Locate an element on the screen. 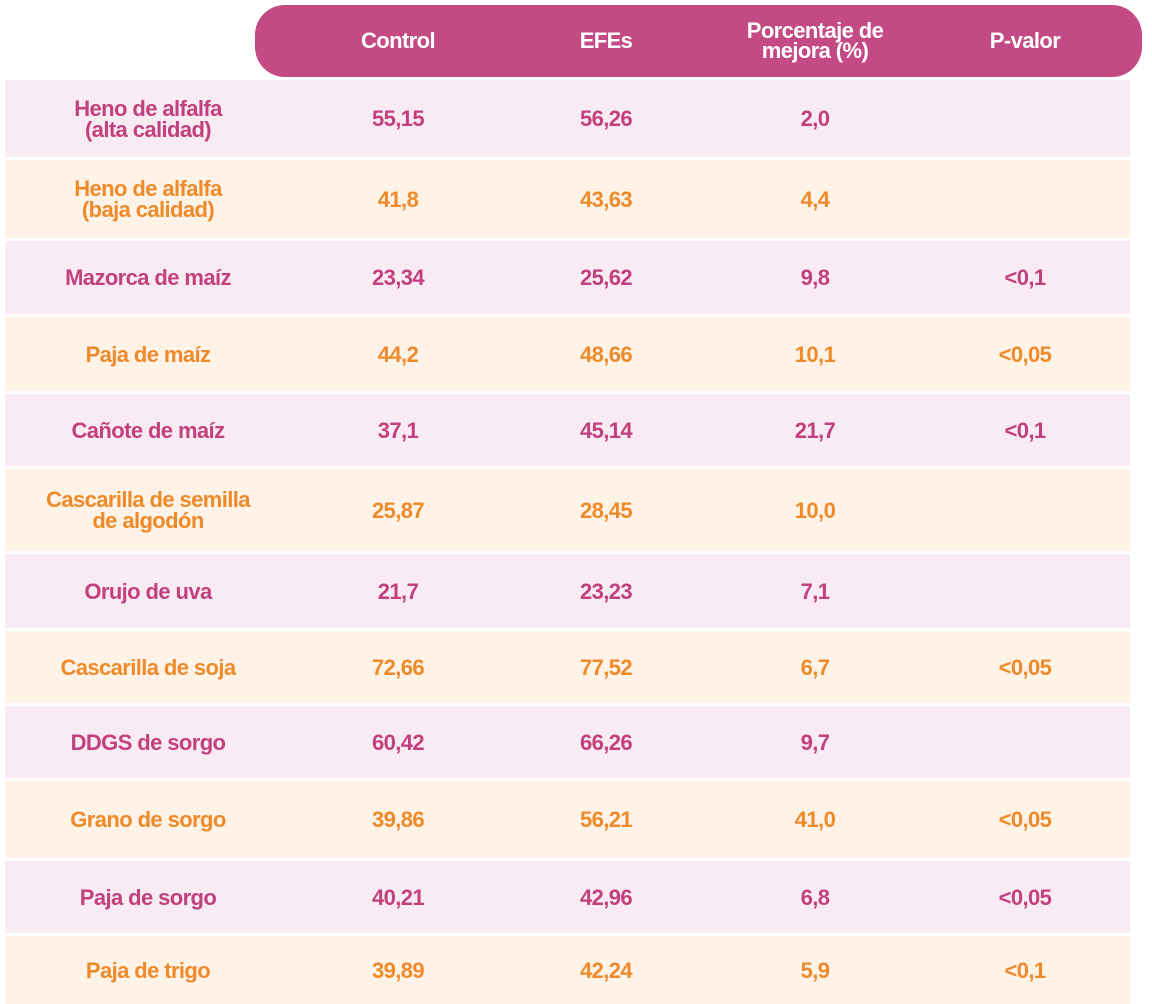 This screenshot has height=1004, width=1152. text-line: Paja de trigo is located at coordinates (148, 970).